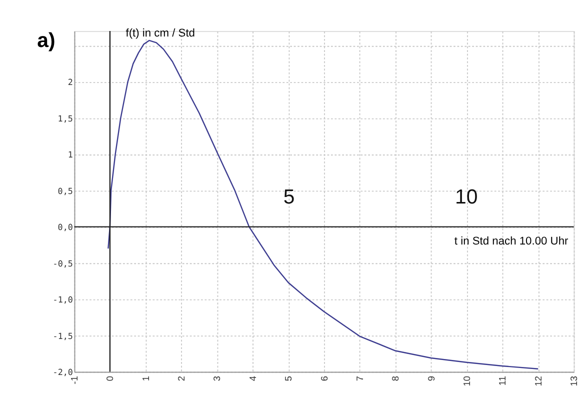 This screenshot has width=584, height=401. What do you see at coordinates (160, 34) in the screenshot?
I see `y-axis-title: f(t) in cm / Std` at bounding box center [160, 34].